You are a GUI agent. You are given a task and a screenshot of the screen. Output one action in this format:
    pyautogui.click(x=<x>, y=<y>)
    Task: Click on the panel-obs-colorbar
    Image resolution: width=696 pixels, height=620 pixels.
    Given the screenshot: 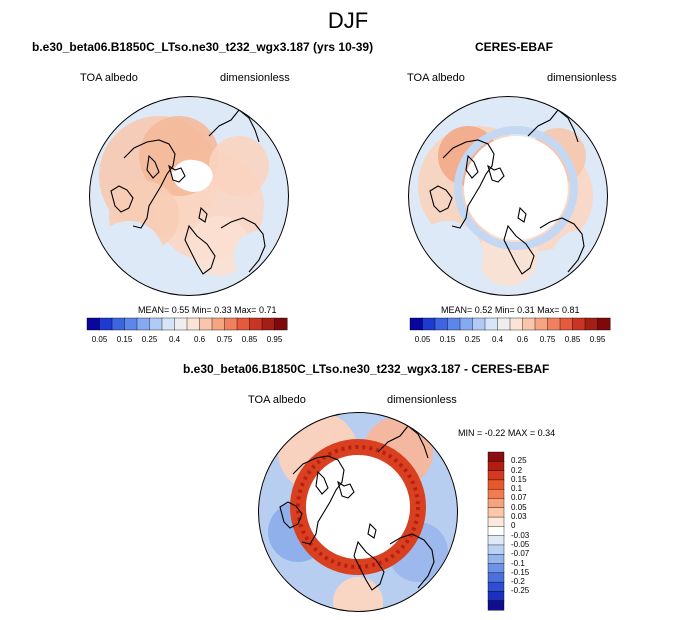 What is the action you would take?
    pyautogui.click(x=510, y=324)
    